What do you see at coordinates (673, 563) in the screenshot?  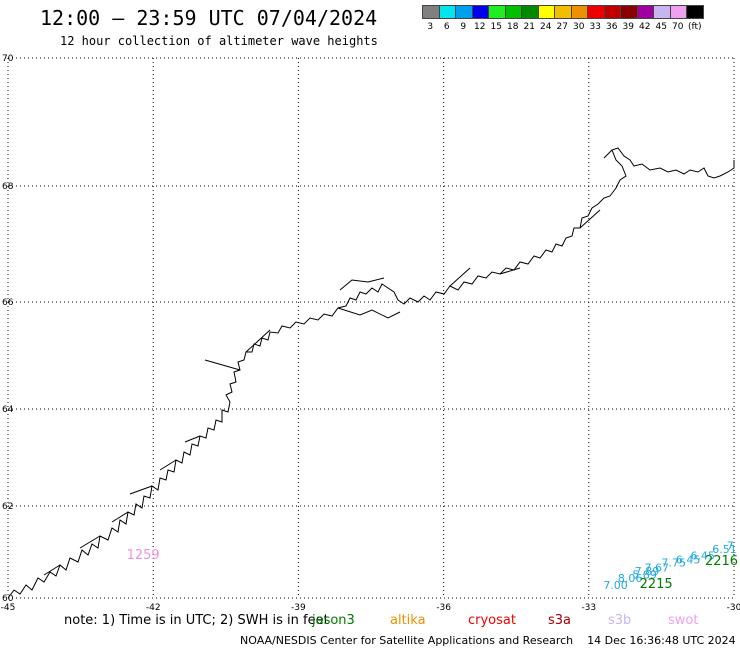 I see `wave-height-value: 7.75` at bounding box center [673, 563].